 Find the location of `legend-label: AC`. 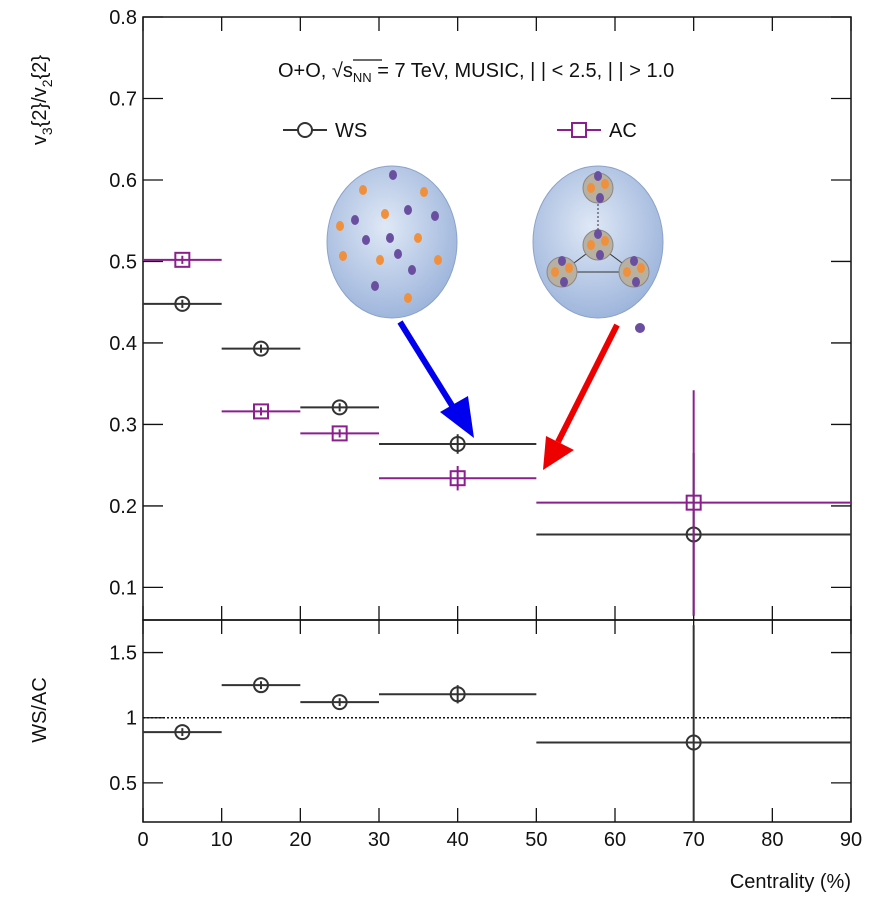

legend-label: AC is located at coordinates (623, 131).